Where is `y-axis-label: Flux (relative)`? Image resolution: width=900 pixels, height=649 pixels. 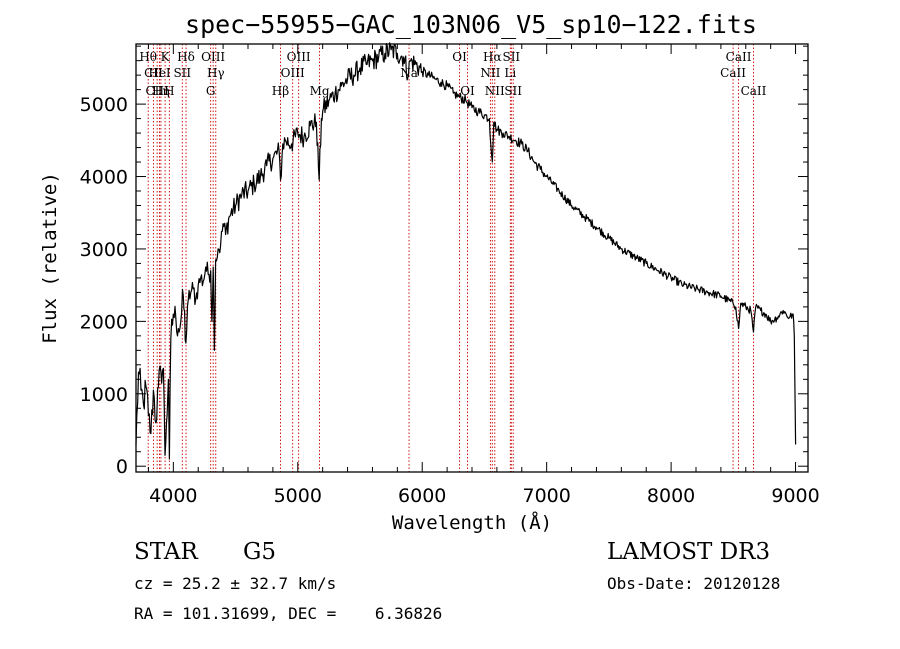 y-axis-label: Flux (relative) is located at coordinates (50, 258).